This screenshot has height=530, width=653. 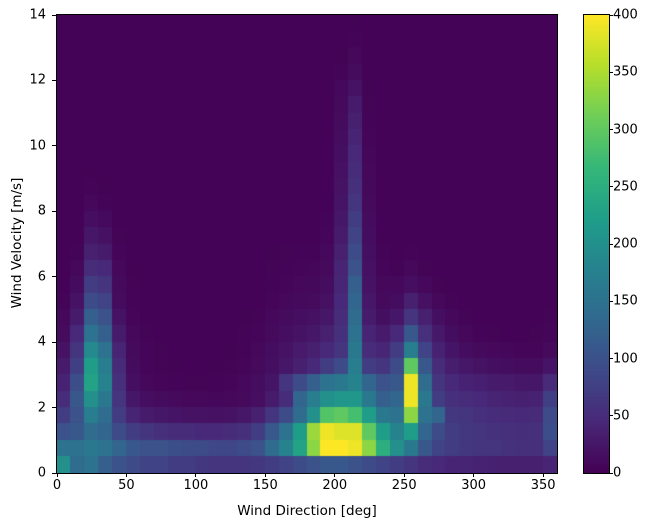 I want to click on x-tick-label: 100, so click(x=196, y=485).